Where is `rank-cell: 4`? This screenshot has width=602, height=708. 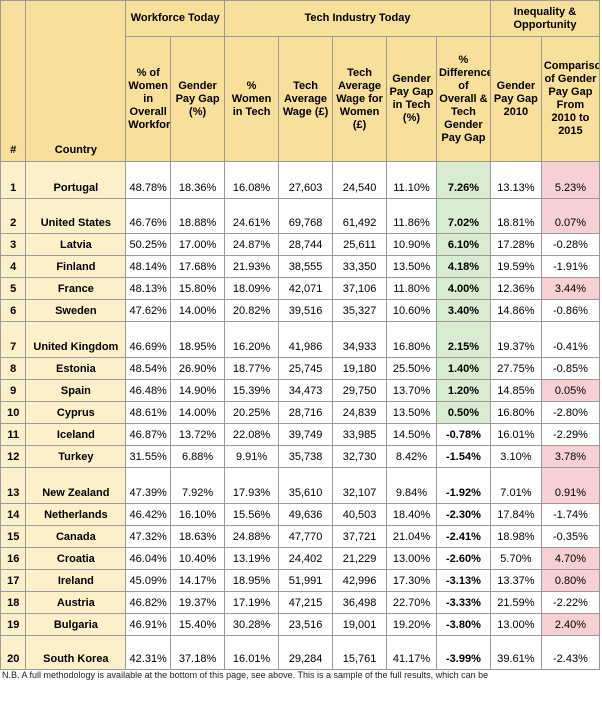 rank-cell: 4 is located at coordinates (13, 266).